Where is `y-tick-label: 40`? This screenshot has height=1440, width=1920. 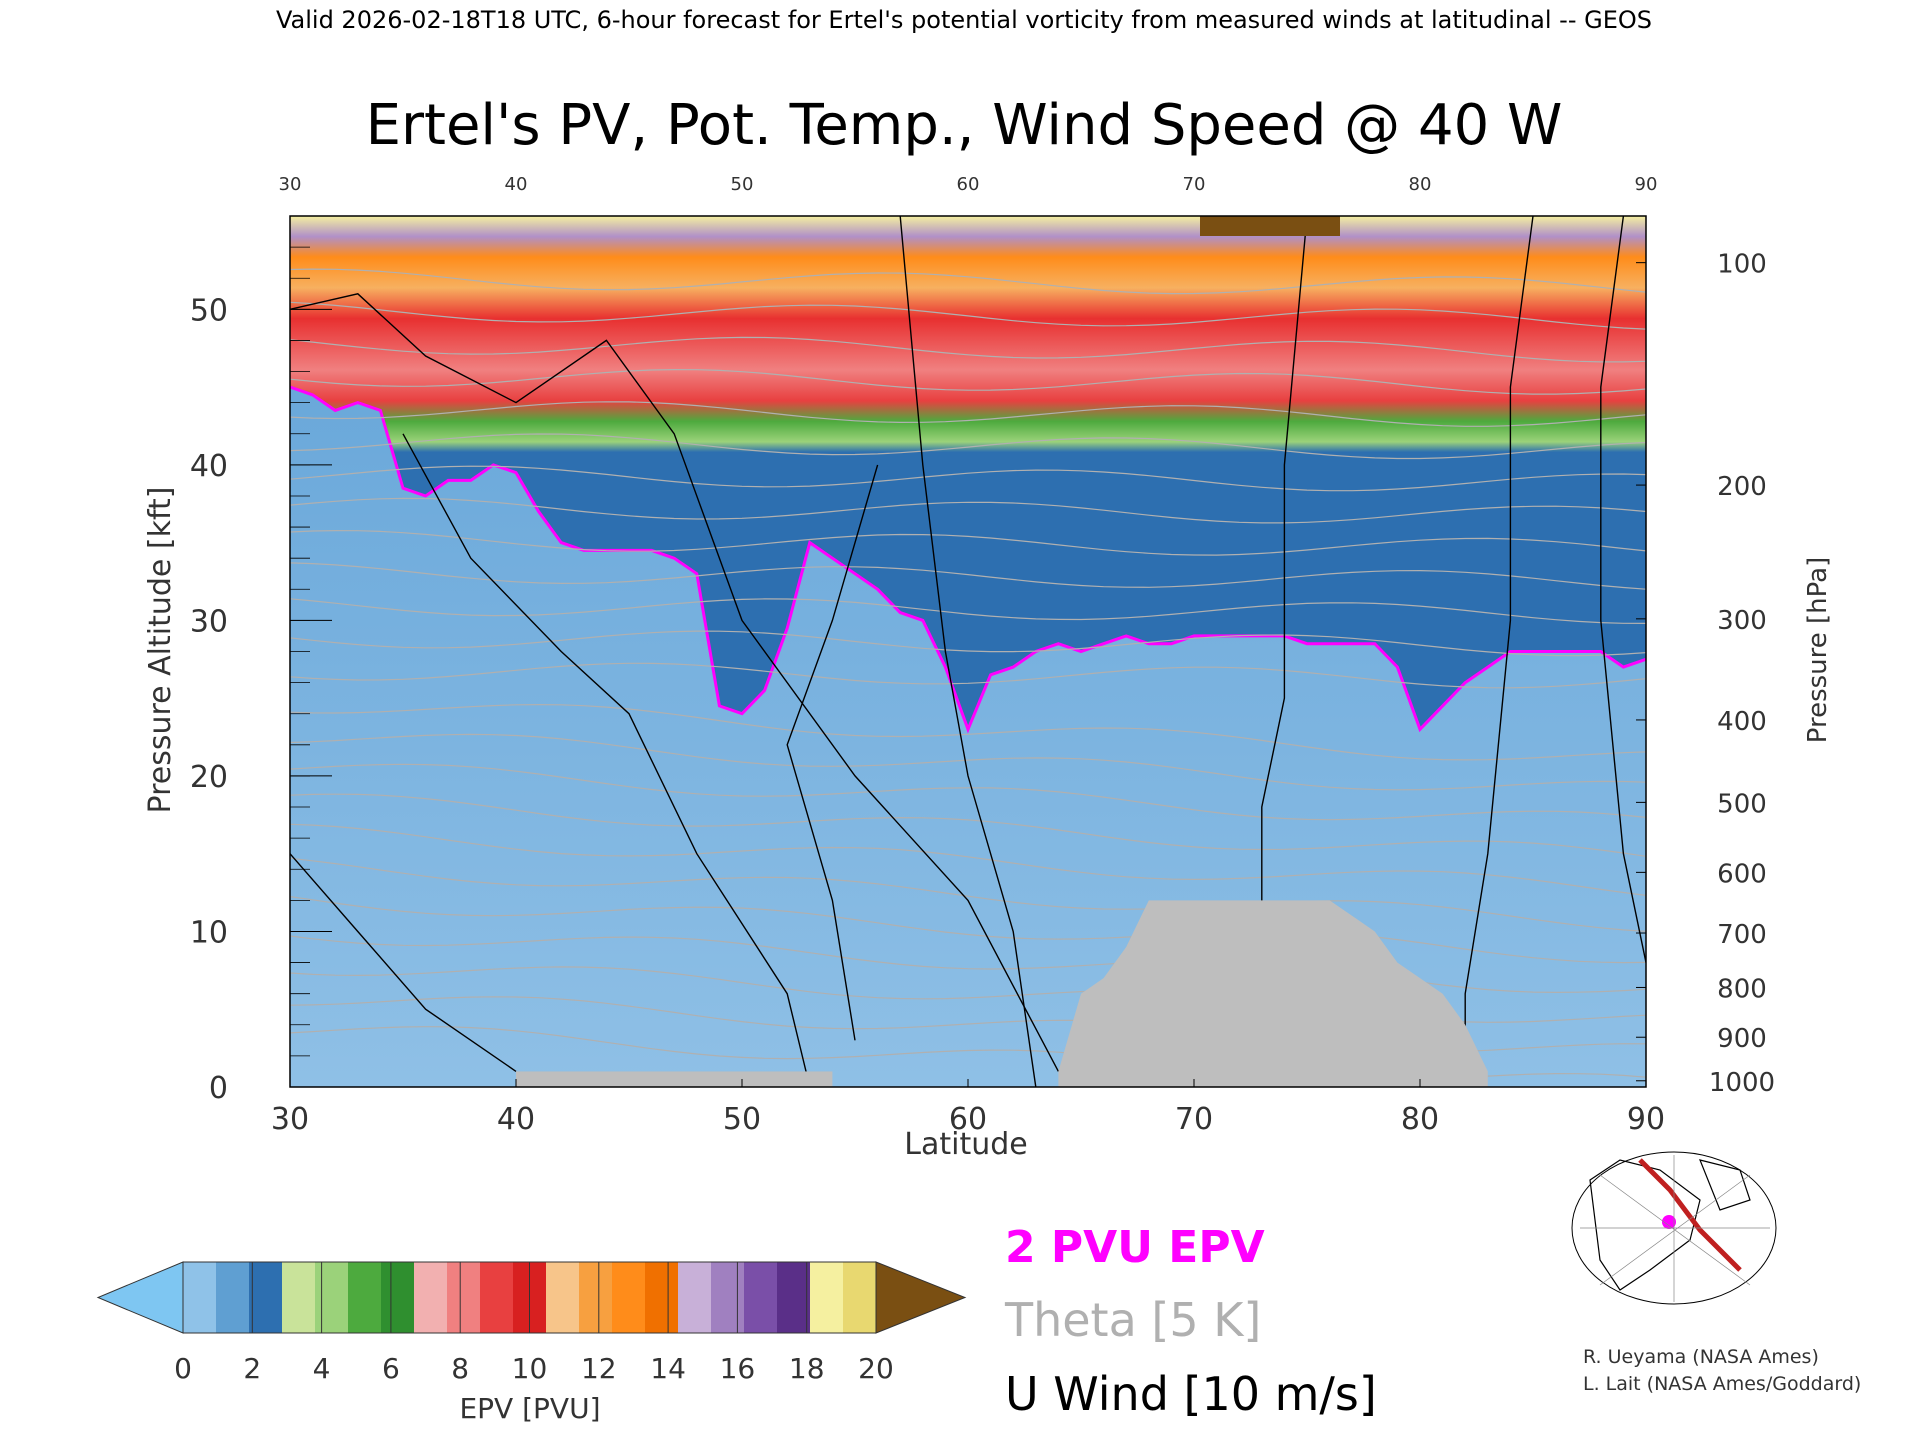 y-tick-label: 40 is located at coordinates (209, 466).